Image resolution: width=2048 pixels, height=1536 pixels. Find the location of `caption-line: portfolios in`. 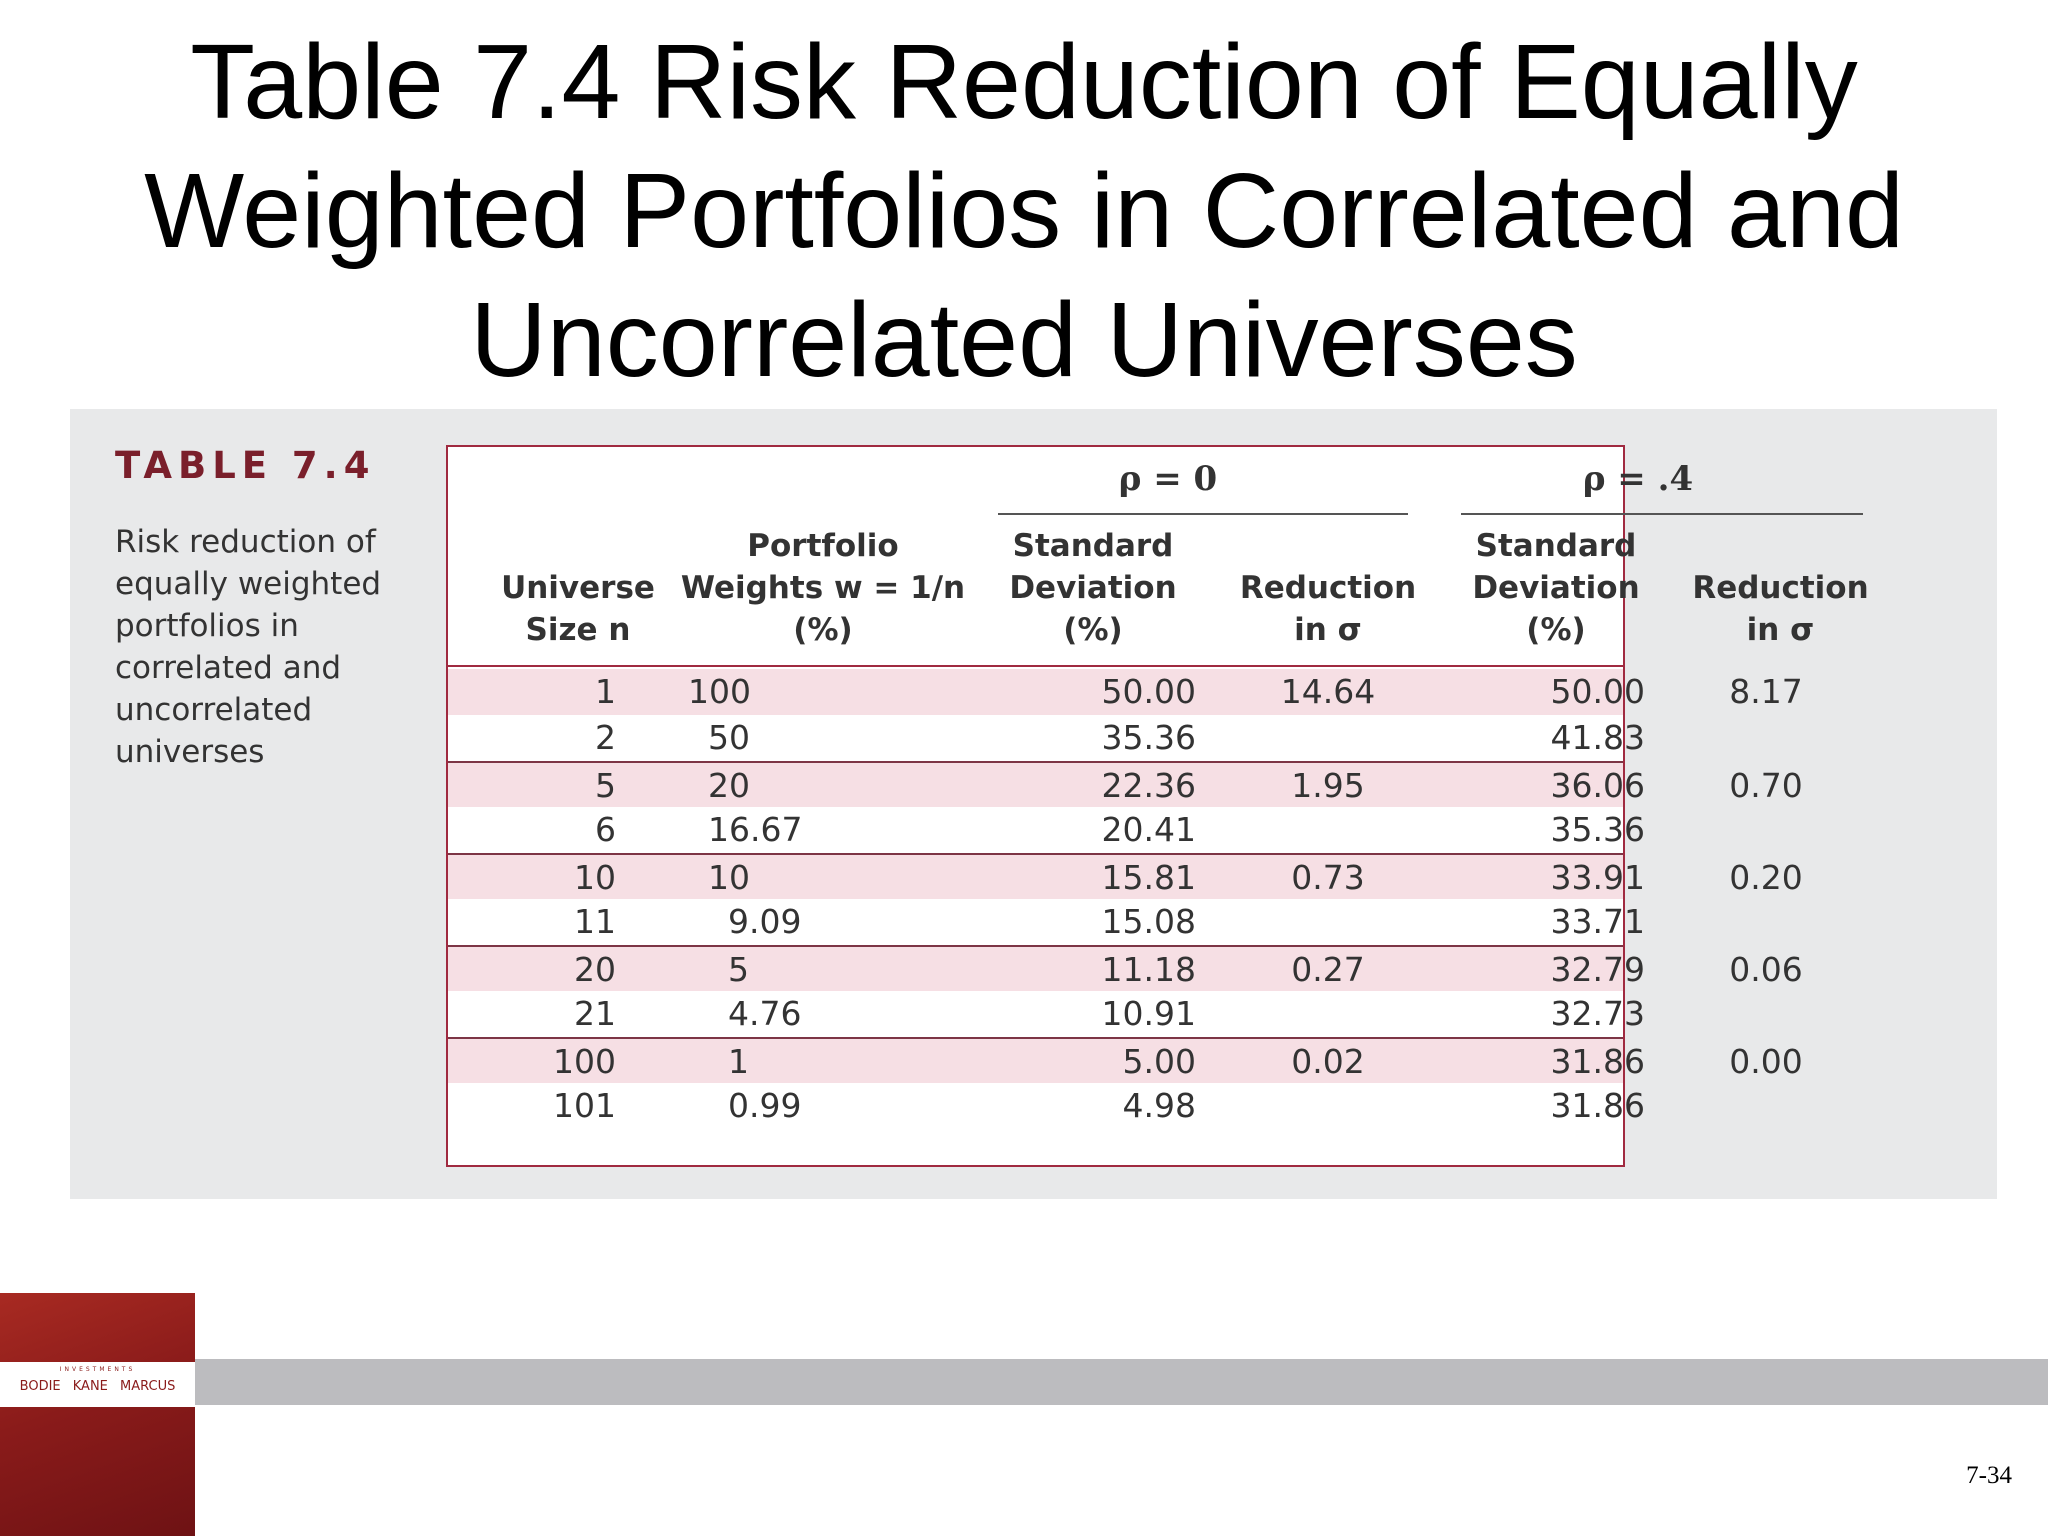

caption-line: portfolios in is located at coordinates (207, 626).